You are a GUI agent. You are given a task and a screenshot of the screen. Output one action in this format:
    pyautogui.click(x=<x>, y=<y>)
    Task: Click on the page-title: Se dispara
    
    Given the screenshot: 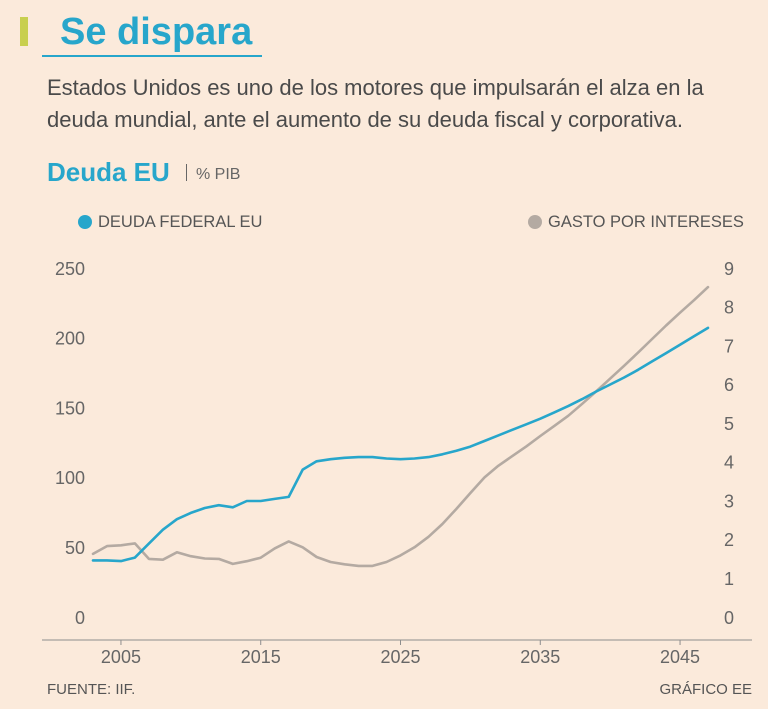 What is the action you would take?
    pyautogui.click(x=156, y=32)
    